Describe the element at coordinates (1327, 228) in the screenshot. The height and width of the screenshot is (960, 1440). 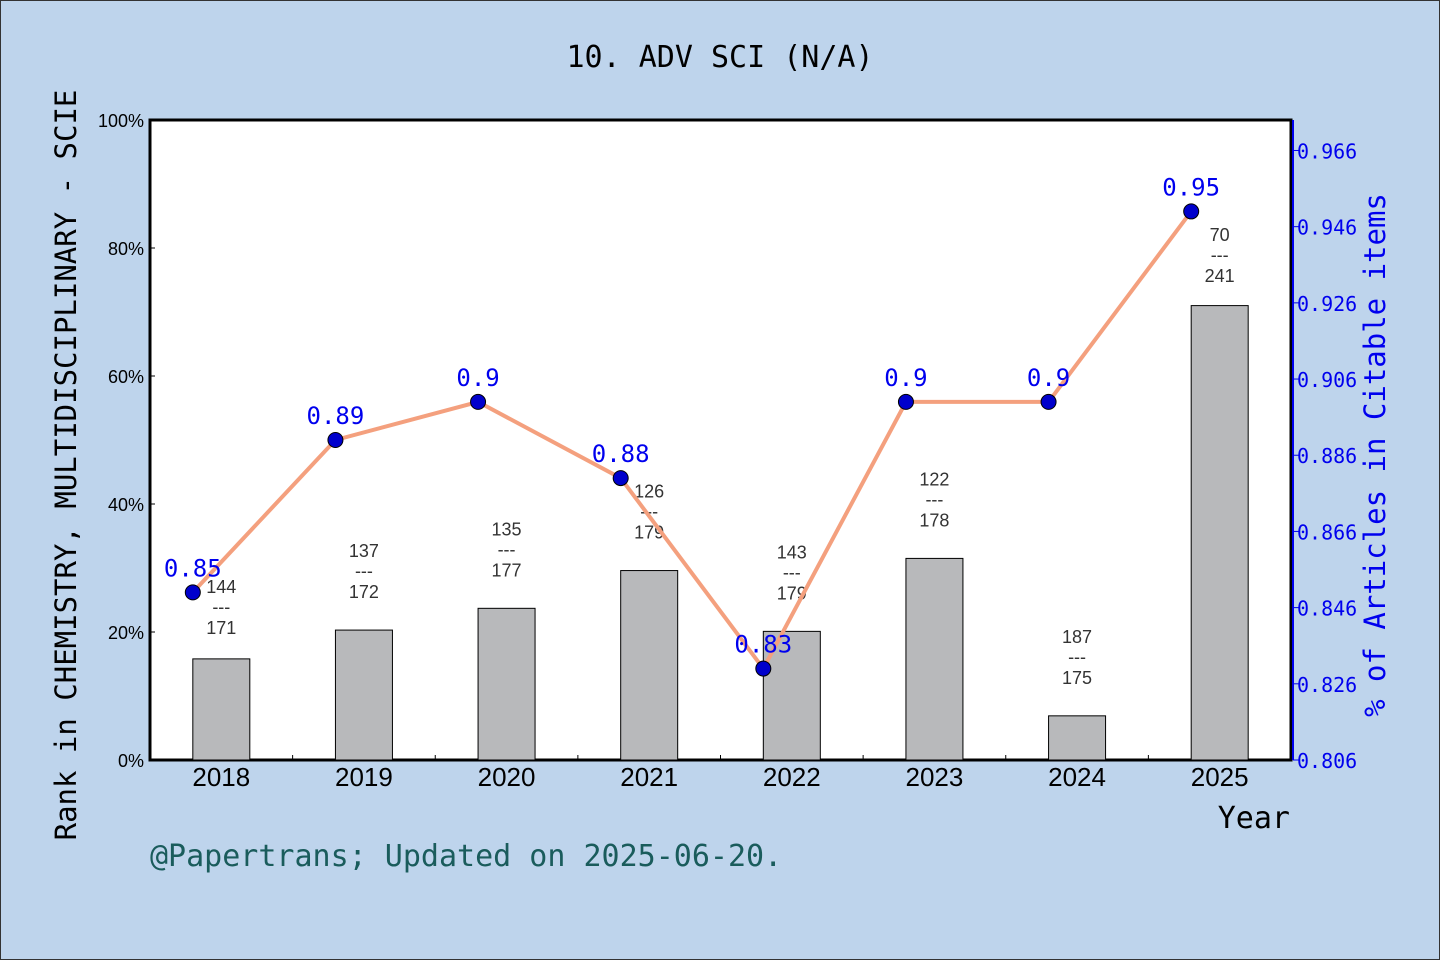
I see `y2-tick-label: 0.946` at that location.